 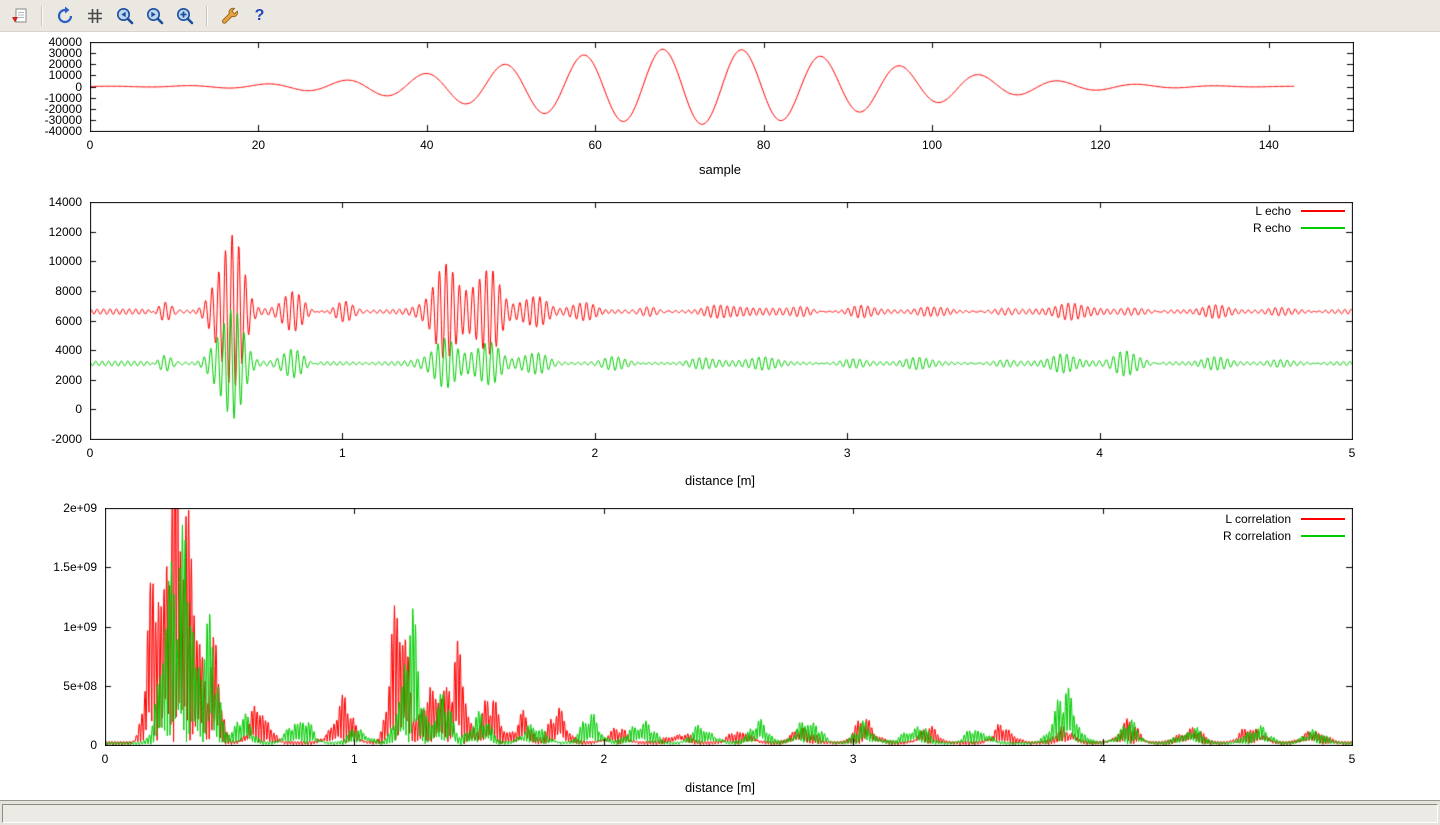 What do you see at coordinates (720, 16) in the screenshot?
I see `toolbar: ?` at bounding box center [720, 16].